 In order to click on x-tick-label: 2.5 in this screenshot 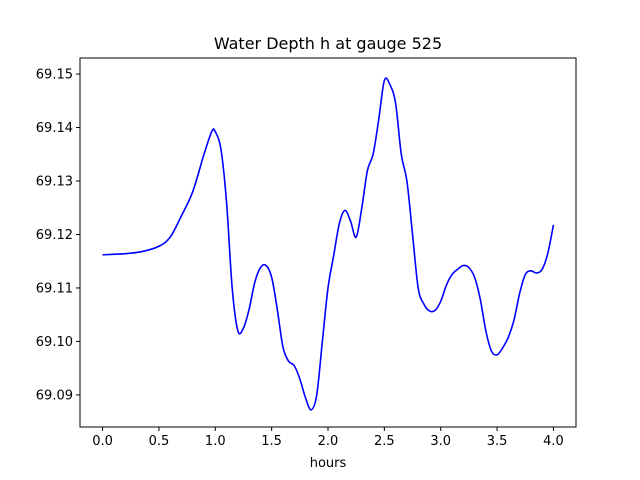, I will do `click(384, 441)`.